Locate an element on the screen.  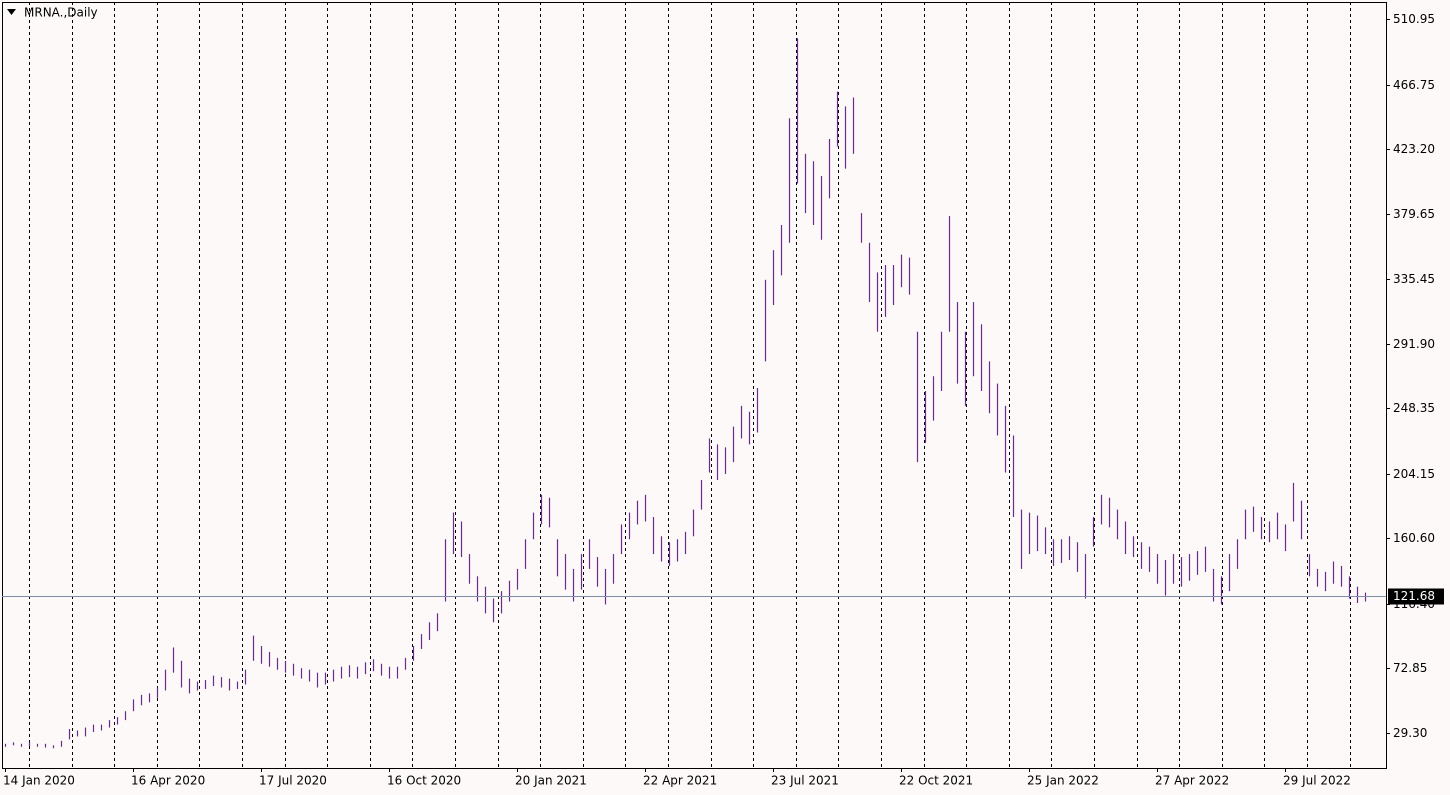
x-tick-label: 20 Jan 2021 is located at coordinates (551, 781).